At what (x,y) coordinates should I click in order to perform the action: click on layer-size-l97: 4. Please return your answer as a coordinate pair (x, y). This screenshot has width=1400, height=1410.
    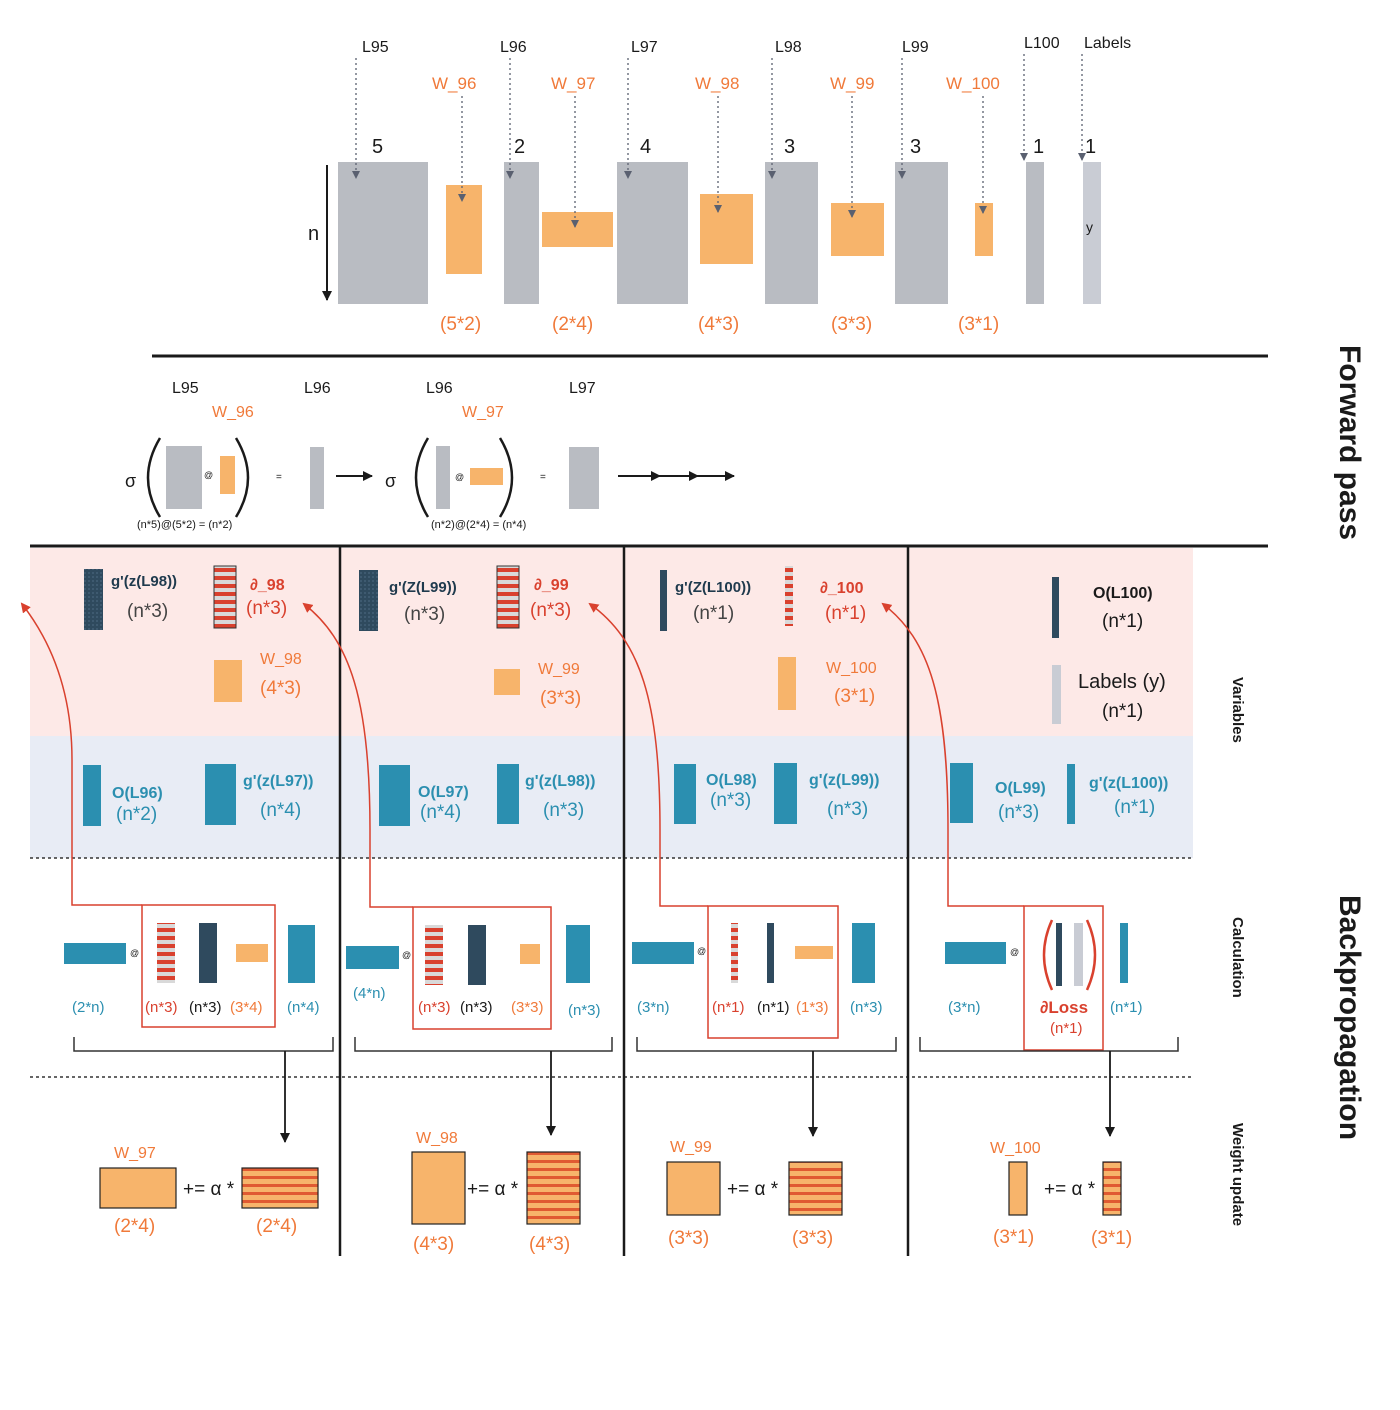
    Looking at the image, I should click on (645, 147).